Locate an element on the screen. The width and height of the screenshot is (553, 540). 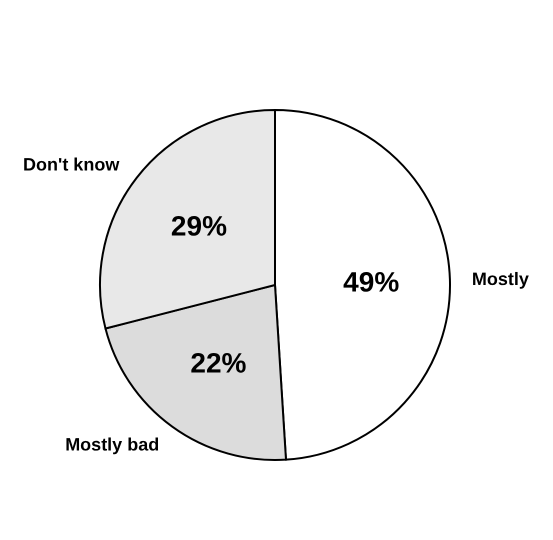
data-label: 49% is located at coordinates (371, 282).